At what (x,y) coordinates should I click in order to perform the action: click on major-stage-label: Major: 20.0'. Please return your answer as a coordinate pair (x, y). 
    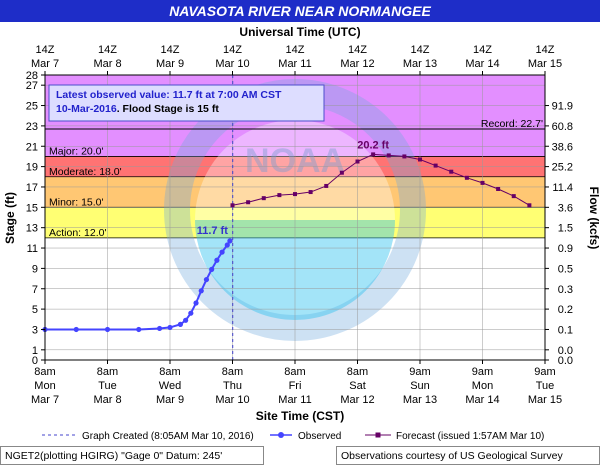
    Looking at the image, I should click on (76, 151).